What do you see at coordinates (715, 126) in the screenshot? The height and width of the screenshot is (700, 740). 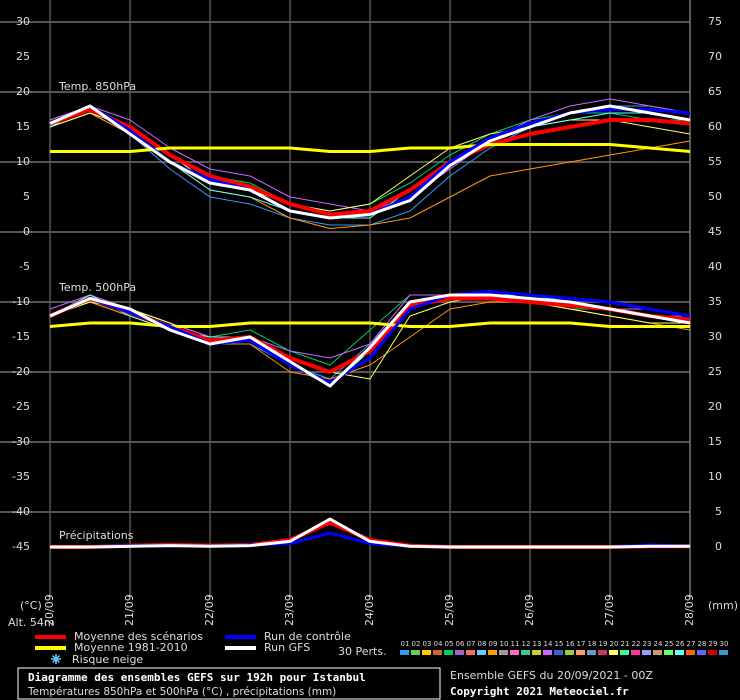 I see `y2-tick-label: 60` at bounding box center [715, 126].